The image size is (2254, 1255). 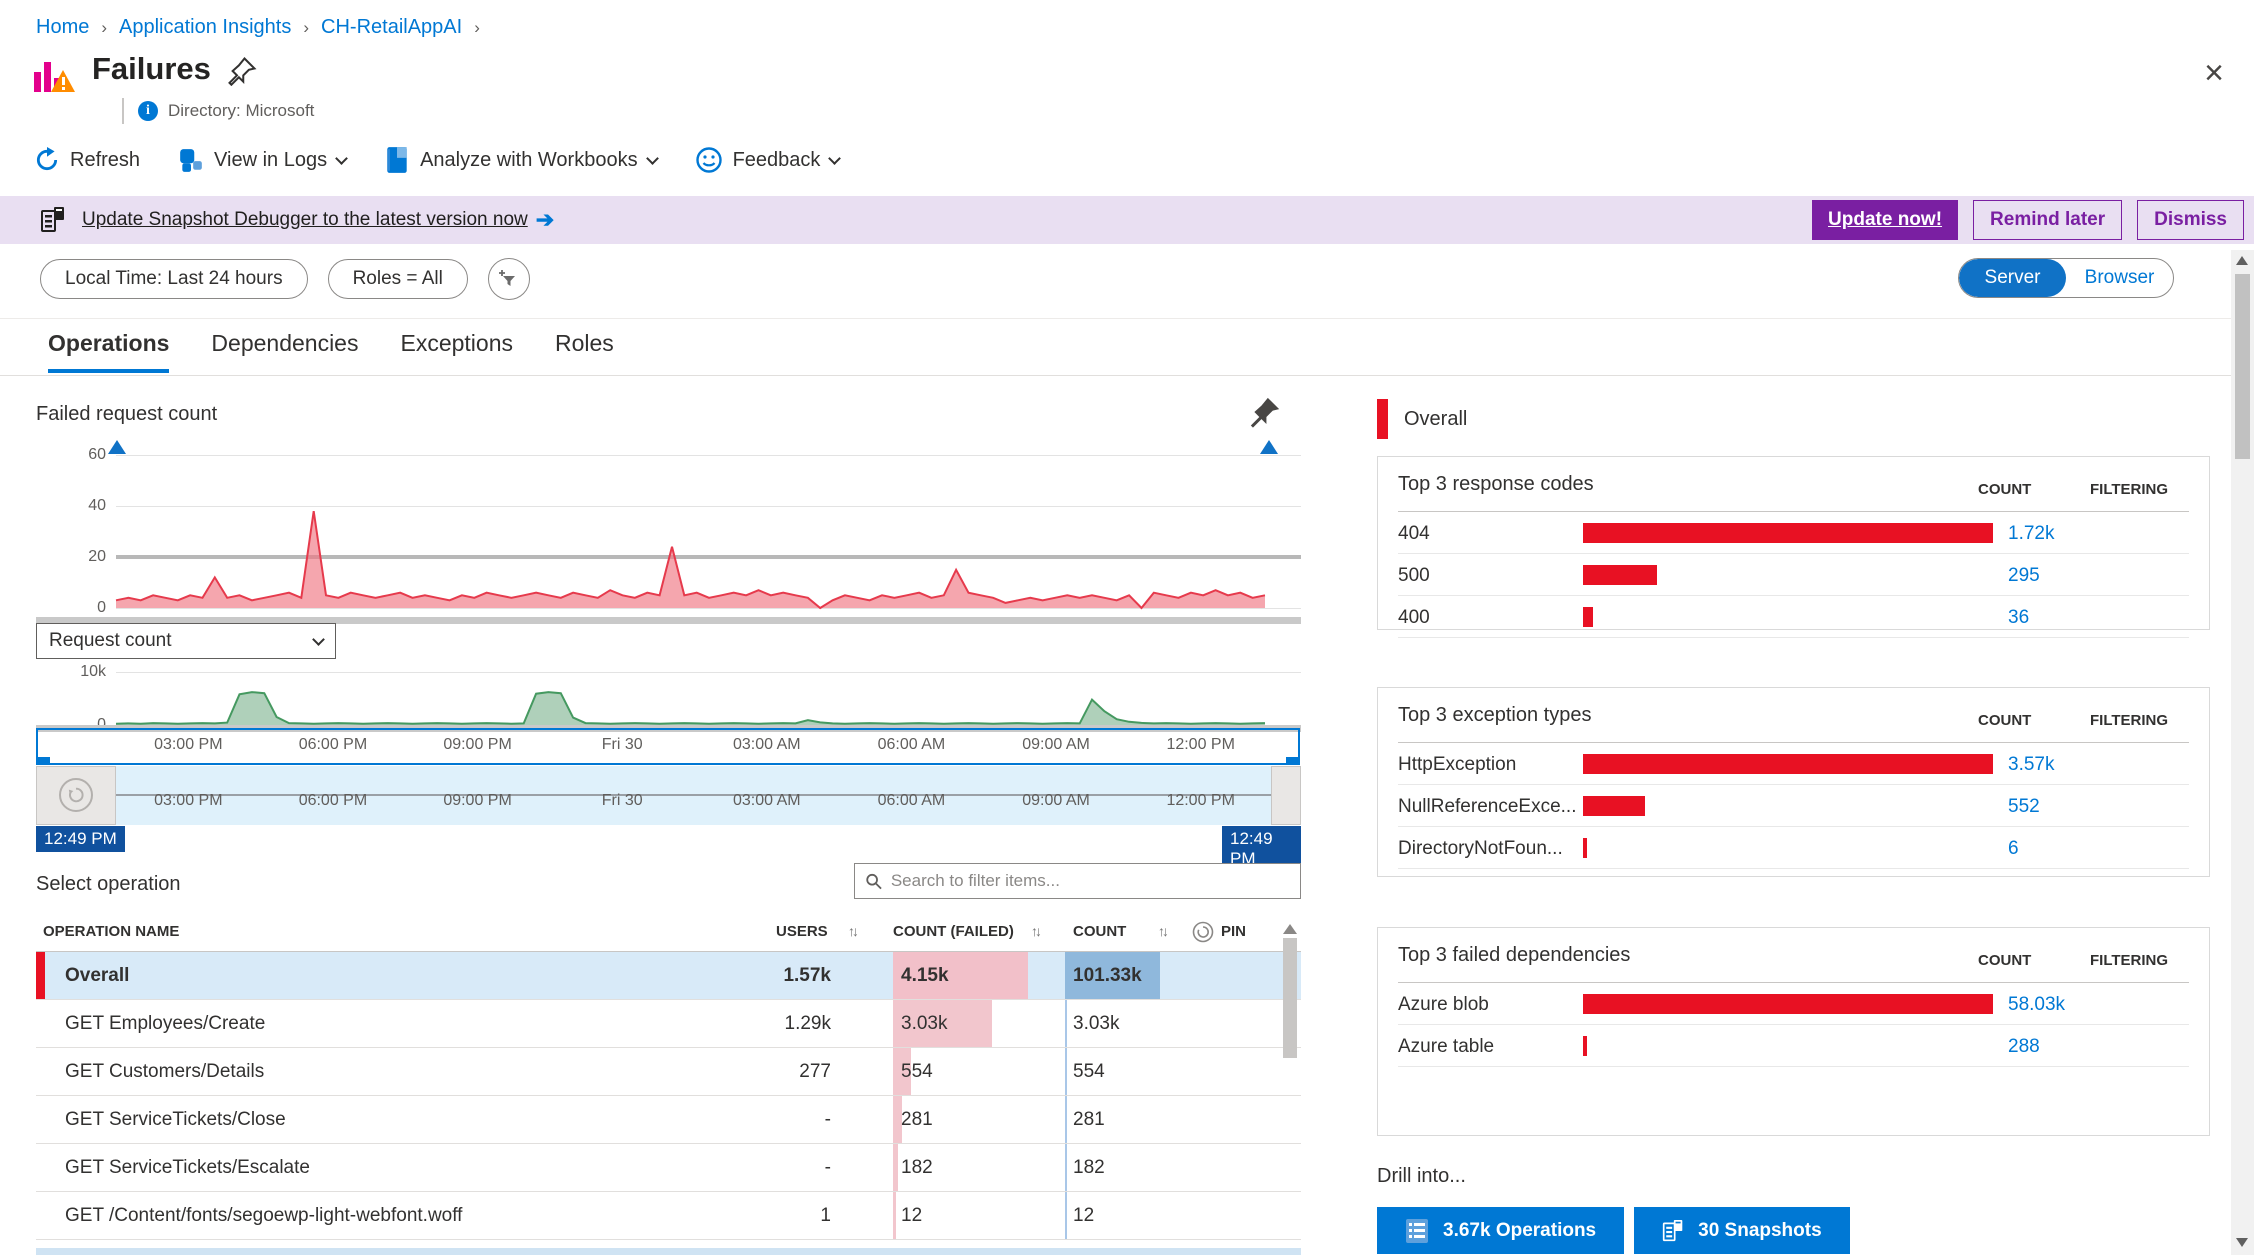 I want to click on count-link: 6, so click(x=2013, y=848).